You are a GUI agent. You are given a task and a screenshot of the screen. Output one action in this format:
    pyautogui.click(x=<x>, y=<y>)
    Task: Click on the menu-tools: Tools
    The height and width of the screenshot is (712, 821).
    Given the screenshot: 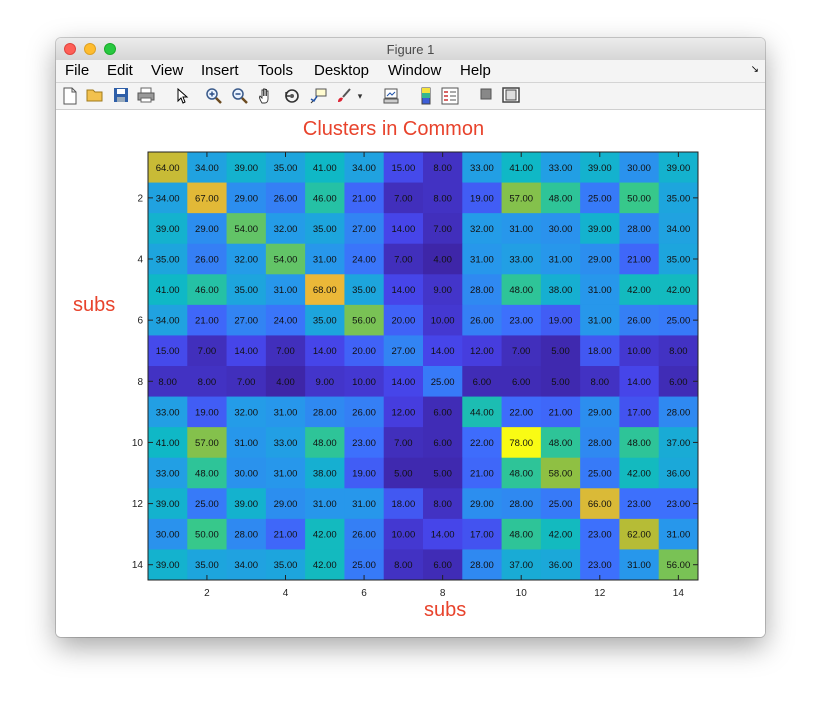 What is the action you would take?
    pyautogui.click(x=276, y=70)
    